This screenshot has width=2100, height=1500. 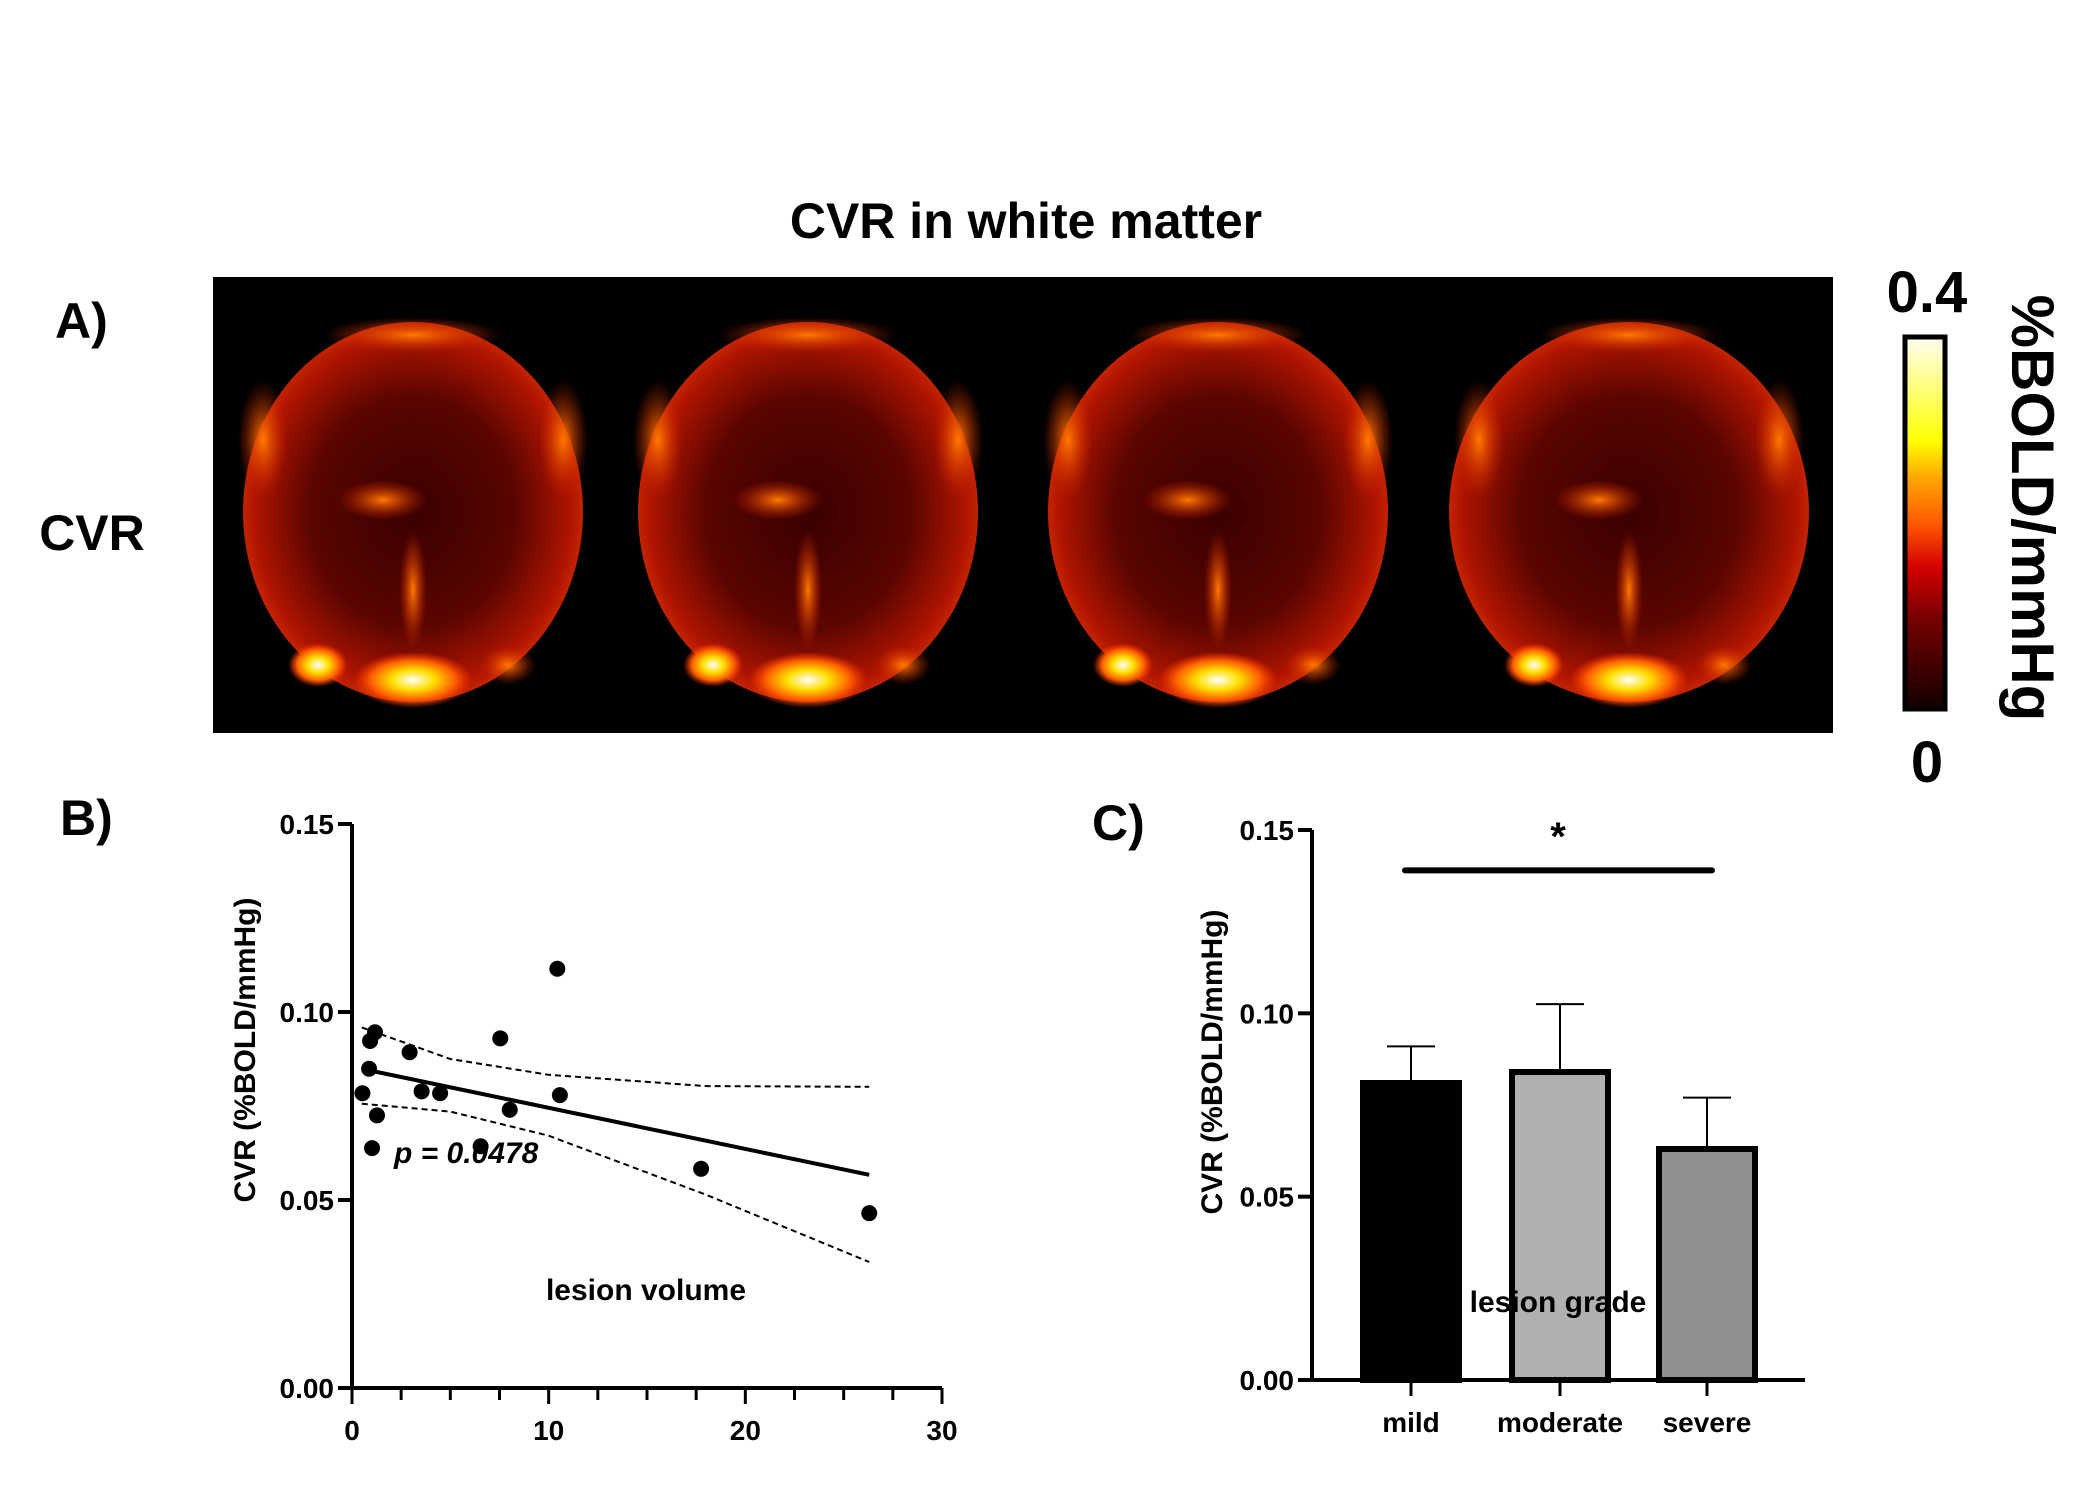 What do you see at coordinates (245, 1050) in the screenshot?
I see `scatter-y-axis-label: CVR (%BOLD/mmHg)` at bounding box center [245, 1050].